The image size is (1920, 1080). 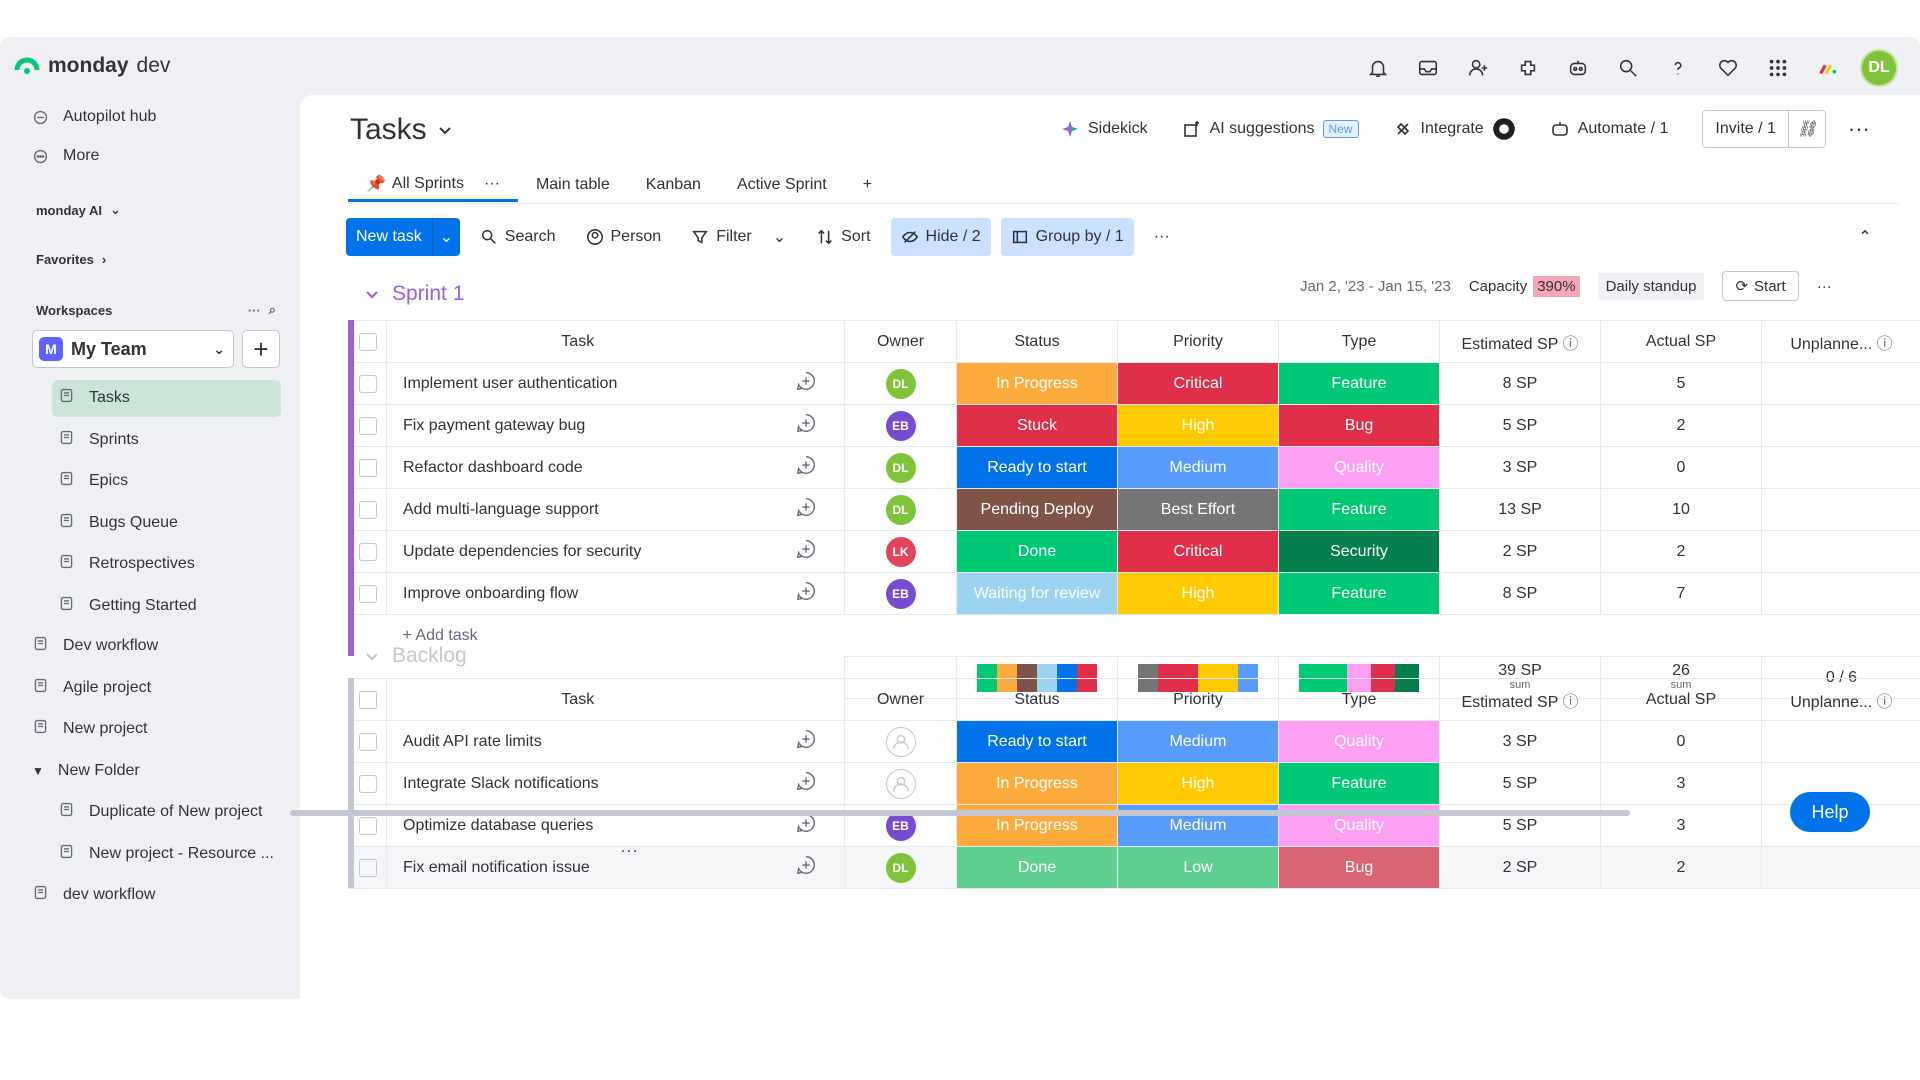 I want to click on tab-active-sprint: Active Sprint, so click(x=782, y=185).